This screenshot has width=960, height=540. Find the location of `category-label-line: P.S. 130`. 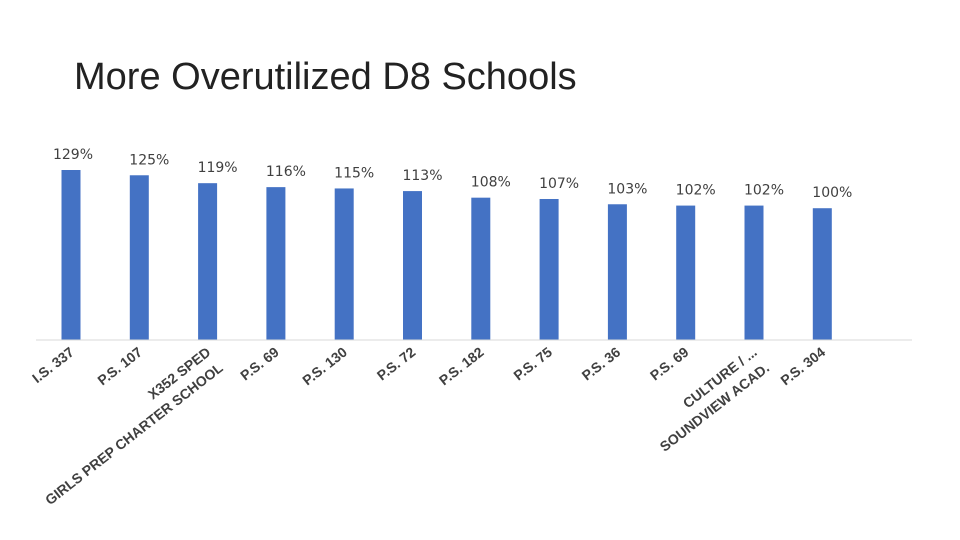

category-label-line: P.S. 130 is located at coordinates (324, 366).